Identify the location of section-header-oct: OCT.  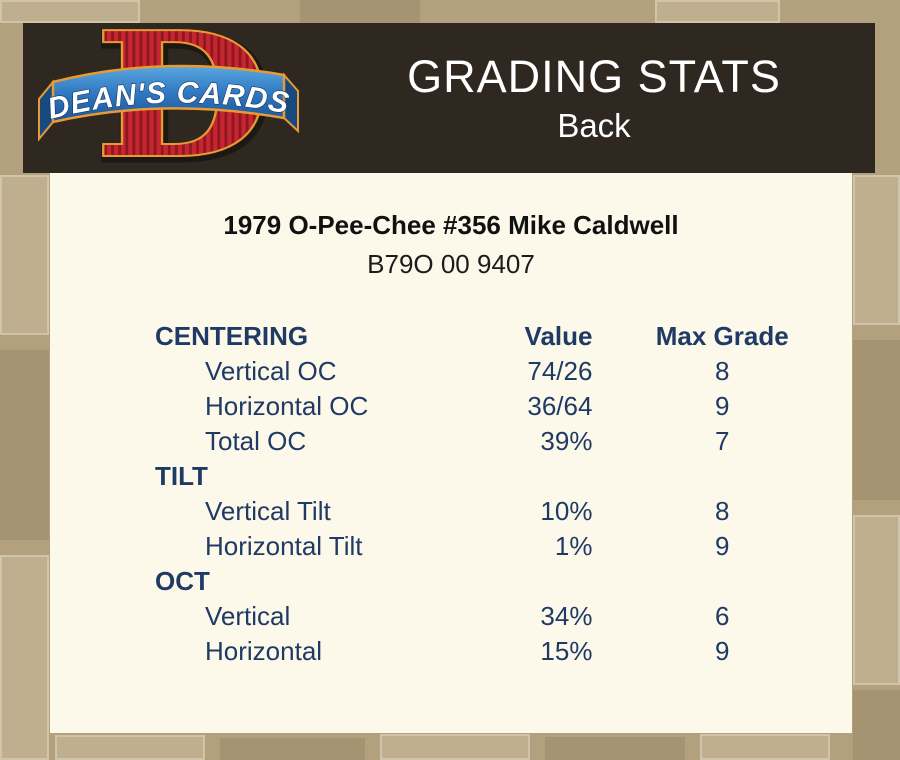
(182, 581).